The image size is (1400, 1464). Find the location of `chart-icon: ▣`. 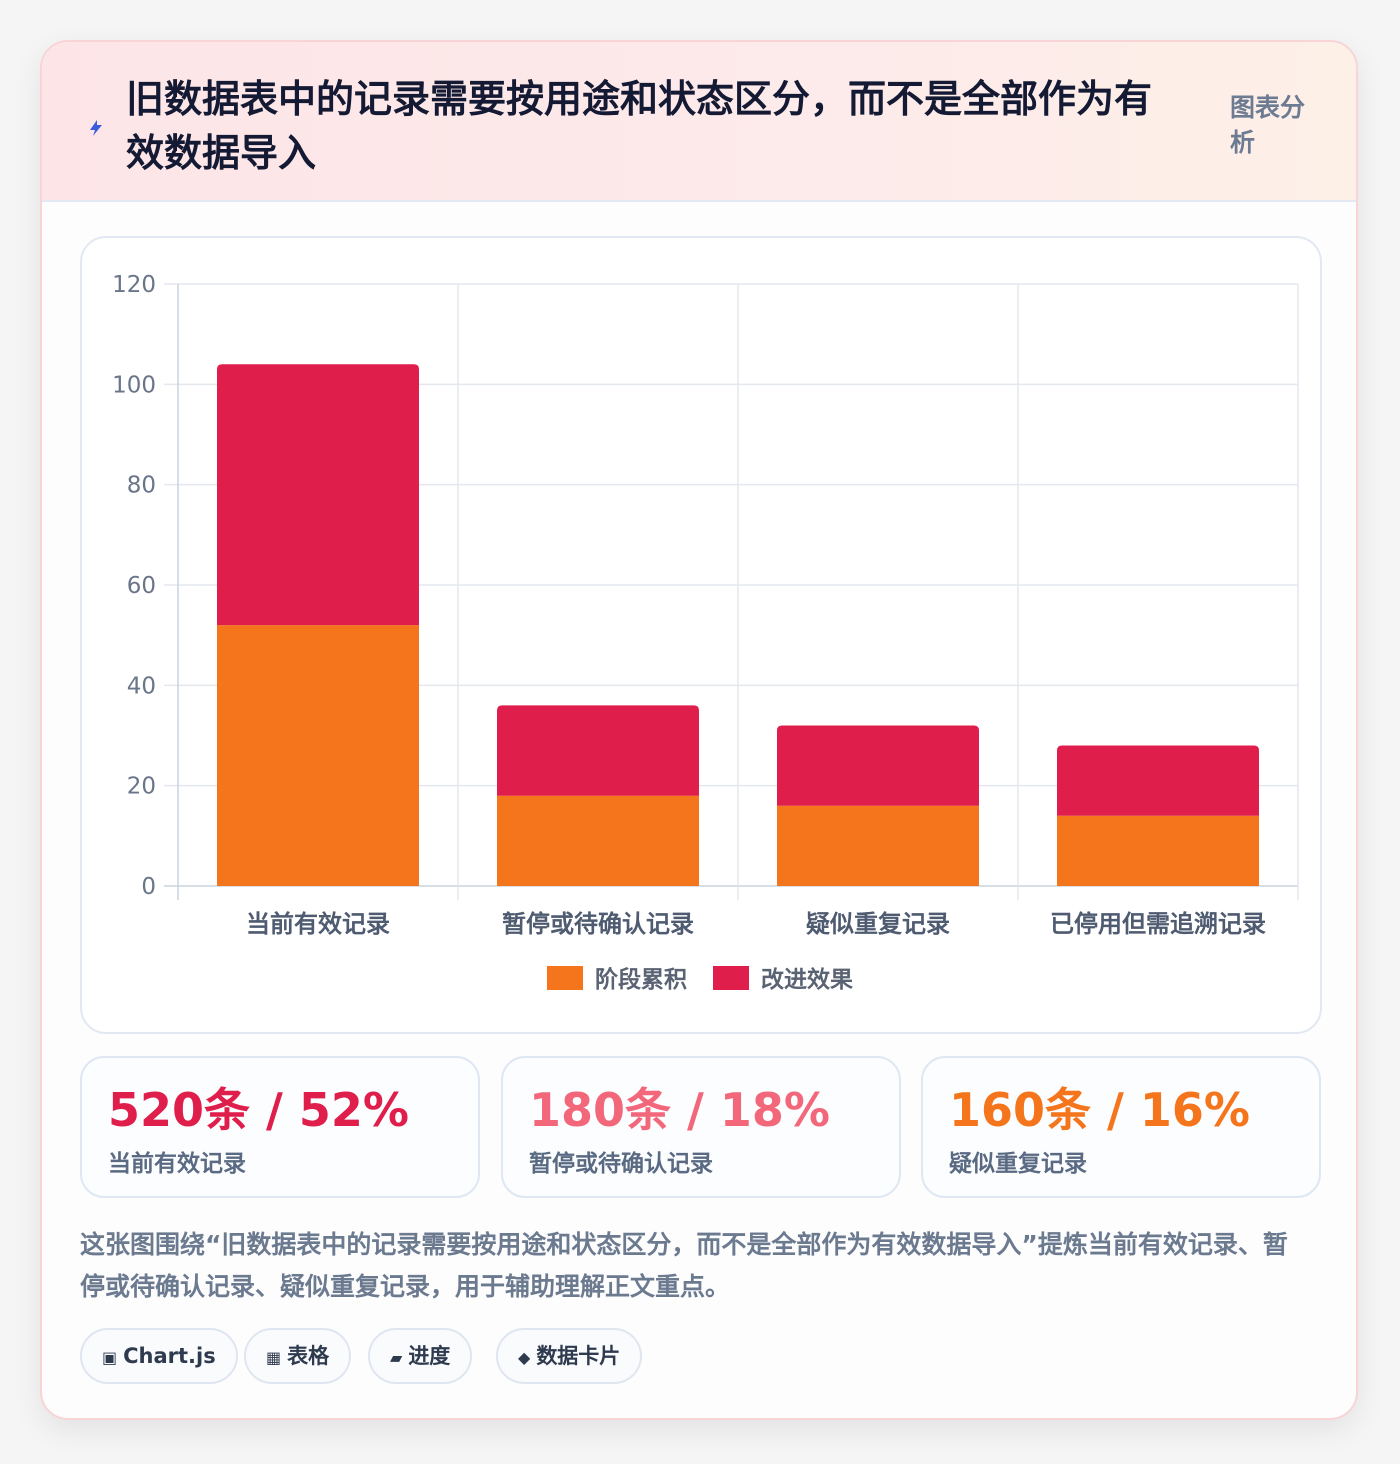

chart-icon: ▣ is located at coordinates (110, 1357).